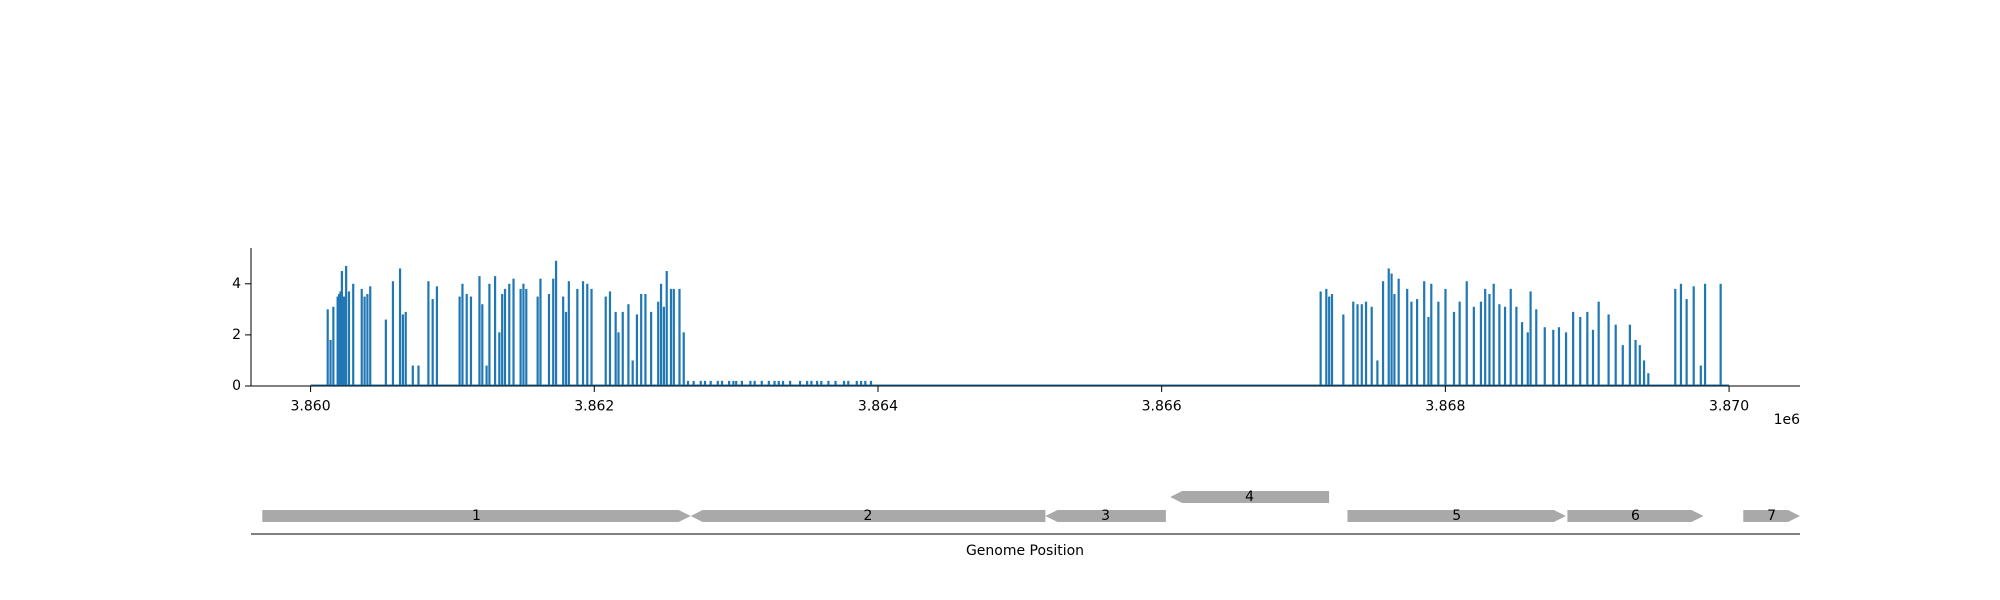  What do you see at coordinates (236, 284) in the screenshot?
I see `y-tick-label: 4` at bounding box center [236, 284].